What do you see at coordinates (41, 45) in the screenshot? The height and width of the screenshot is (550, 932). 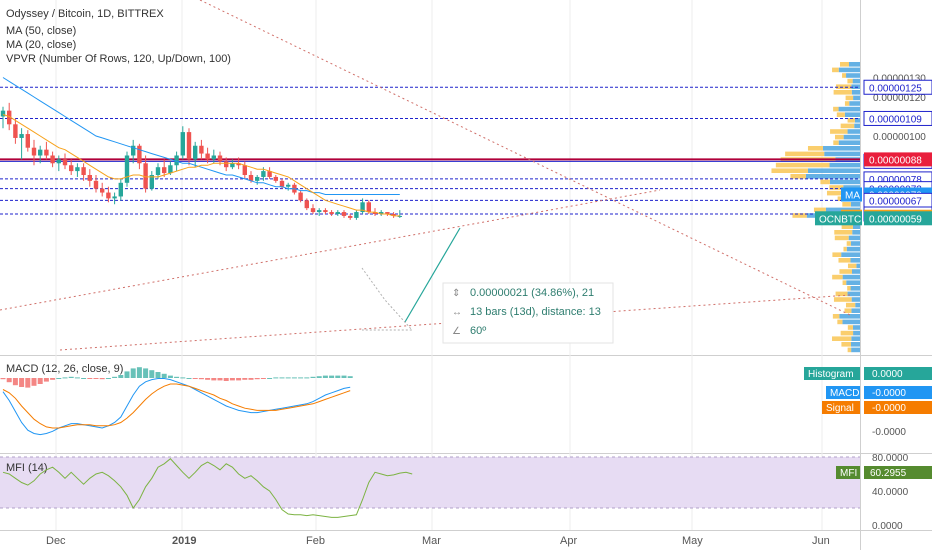 I see `legend-ma20: MA (20, close)` at bounding box center [41, 45].